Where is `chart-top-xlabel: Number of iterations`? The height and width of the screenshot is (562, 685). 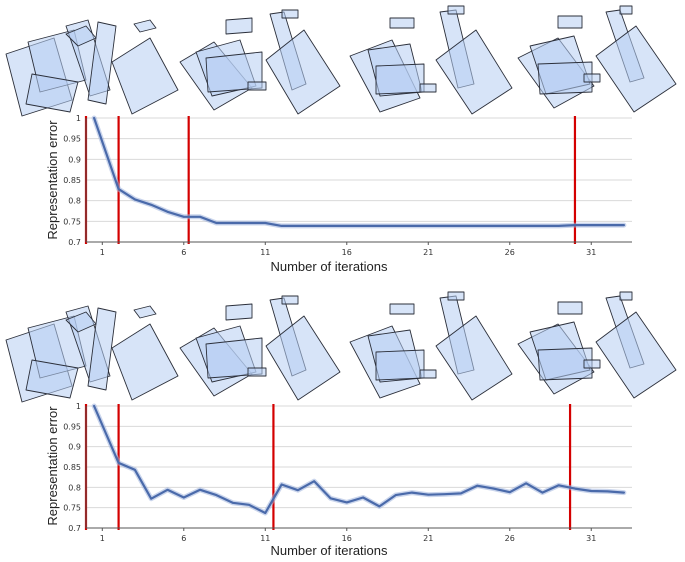 chart-top-xlabel: Number of iterations is located at coordinates (329, 266).